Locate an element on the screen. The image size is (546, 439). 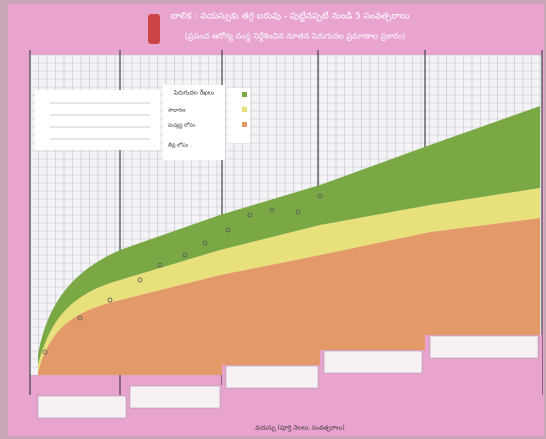
legend-title: పెరుగుదల రేఖలు is located at coordinates (193, 93).